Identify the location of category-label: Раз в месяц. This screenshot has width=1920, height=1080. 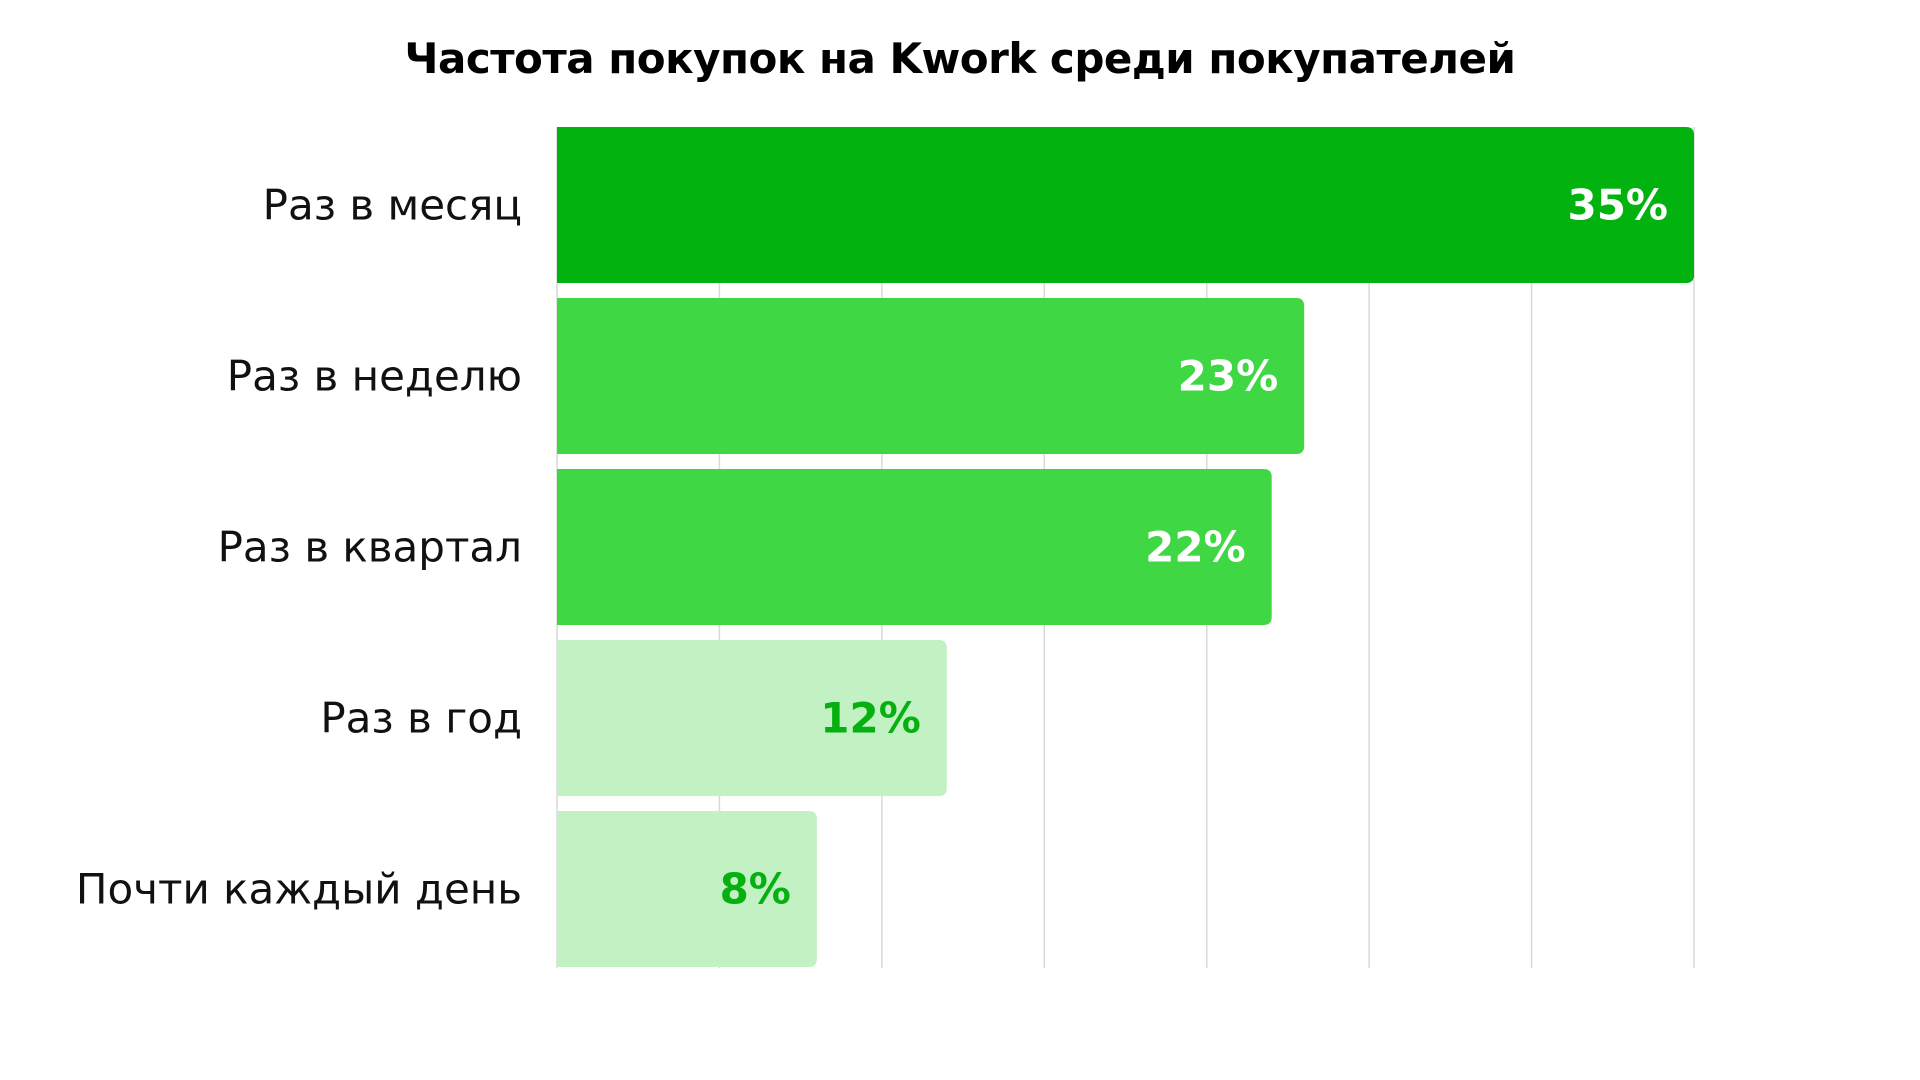
(392, 205).